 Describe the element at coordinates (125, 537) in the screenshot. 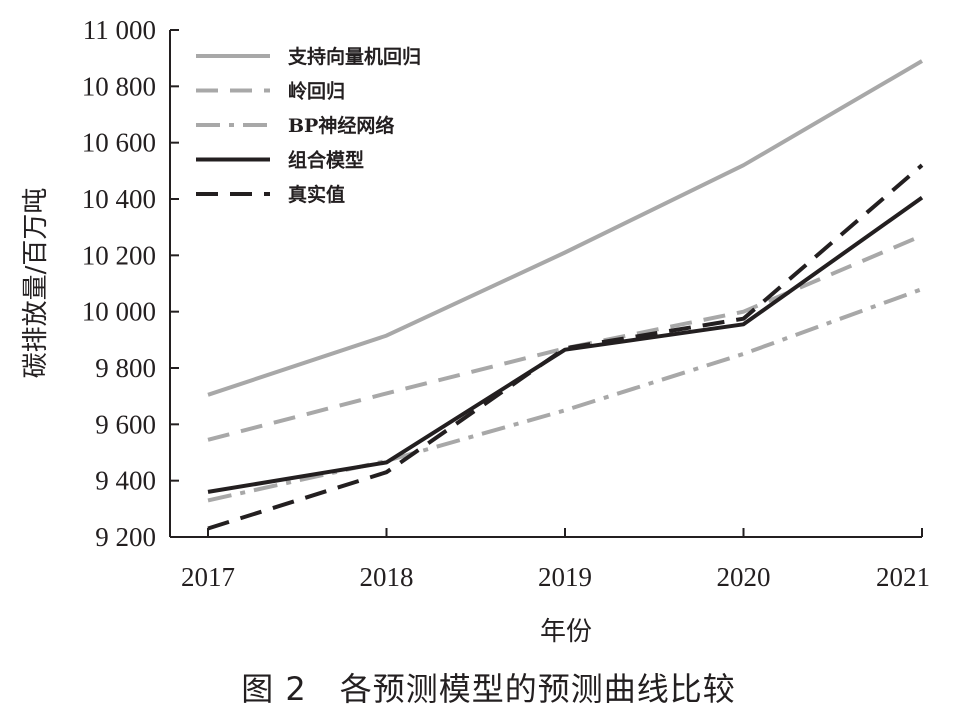

I see `y-tick-label: 9 200` at that location.